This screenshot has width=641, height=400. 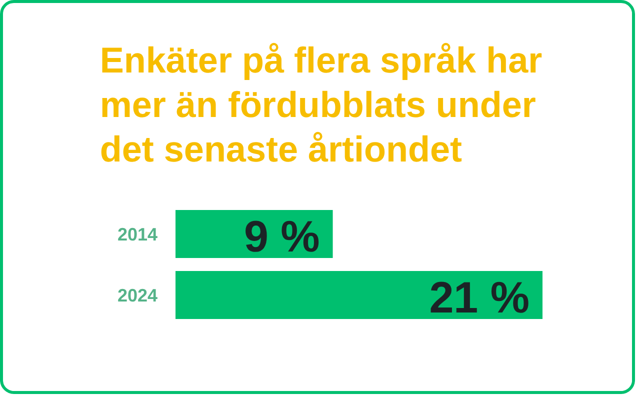 I want to click on data-label: 21 %, so click(x=479, y=298).